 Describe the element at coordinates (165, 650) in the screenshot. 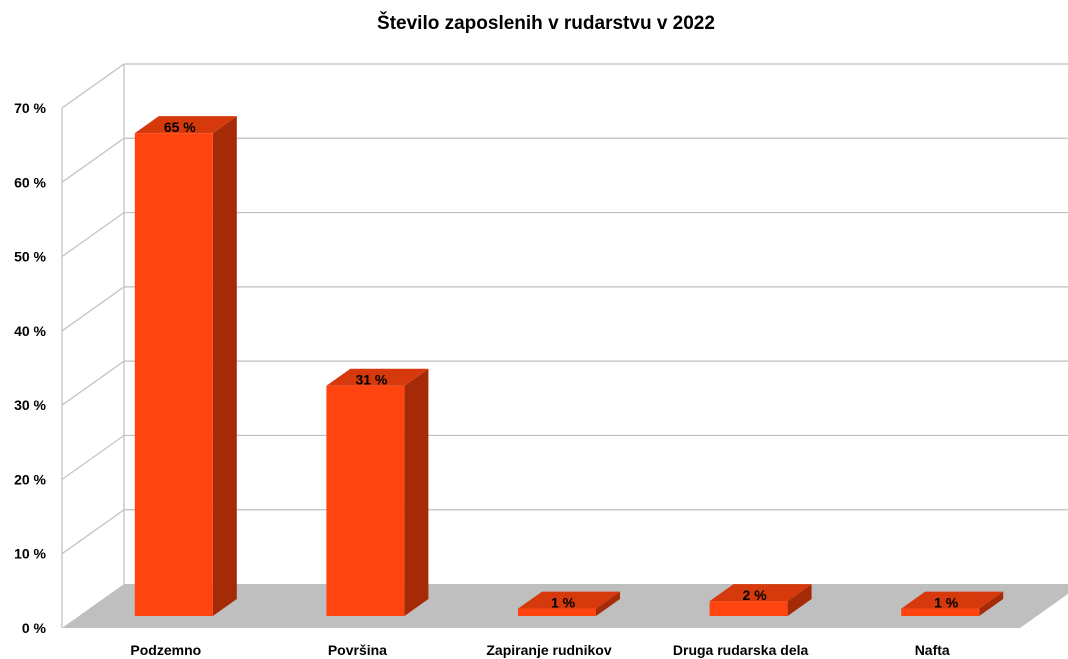

I see `x-category-label-0: Podzemno` at that location.